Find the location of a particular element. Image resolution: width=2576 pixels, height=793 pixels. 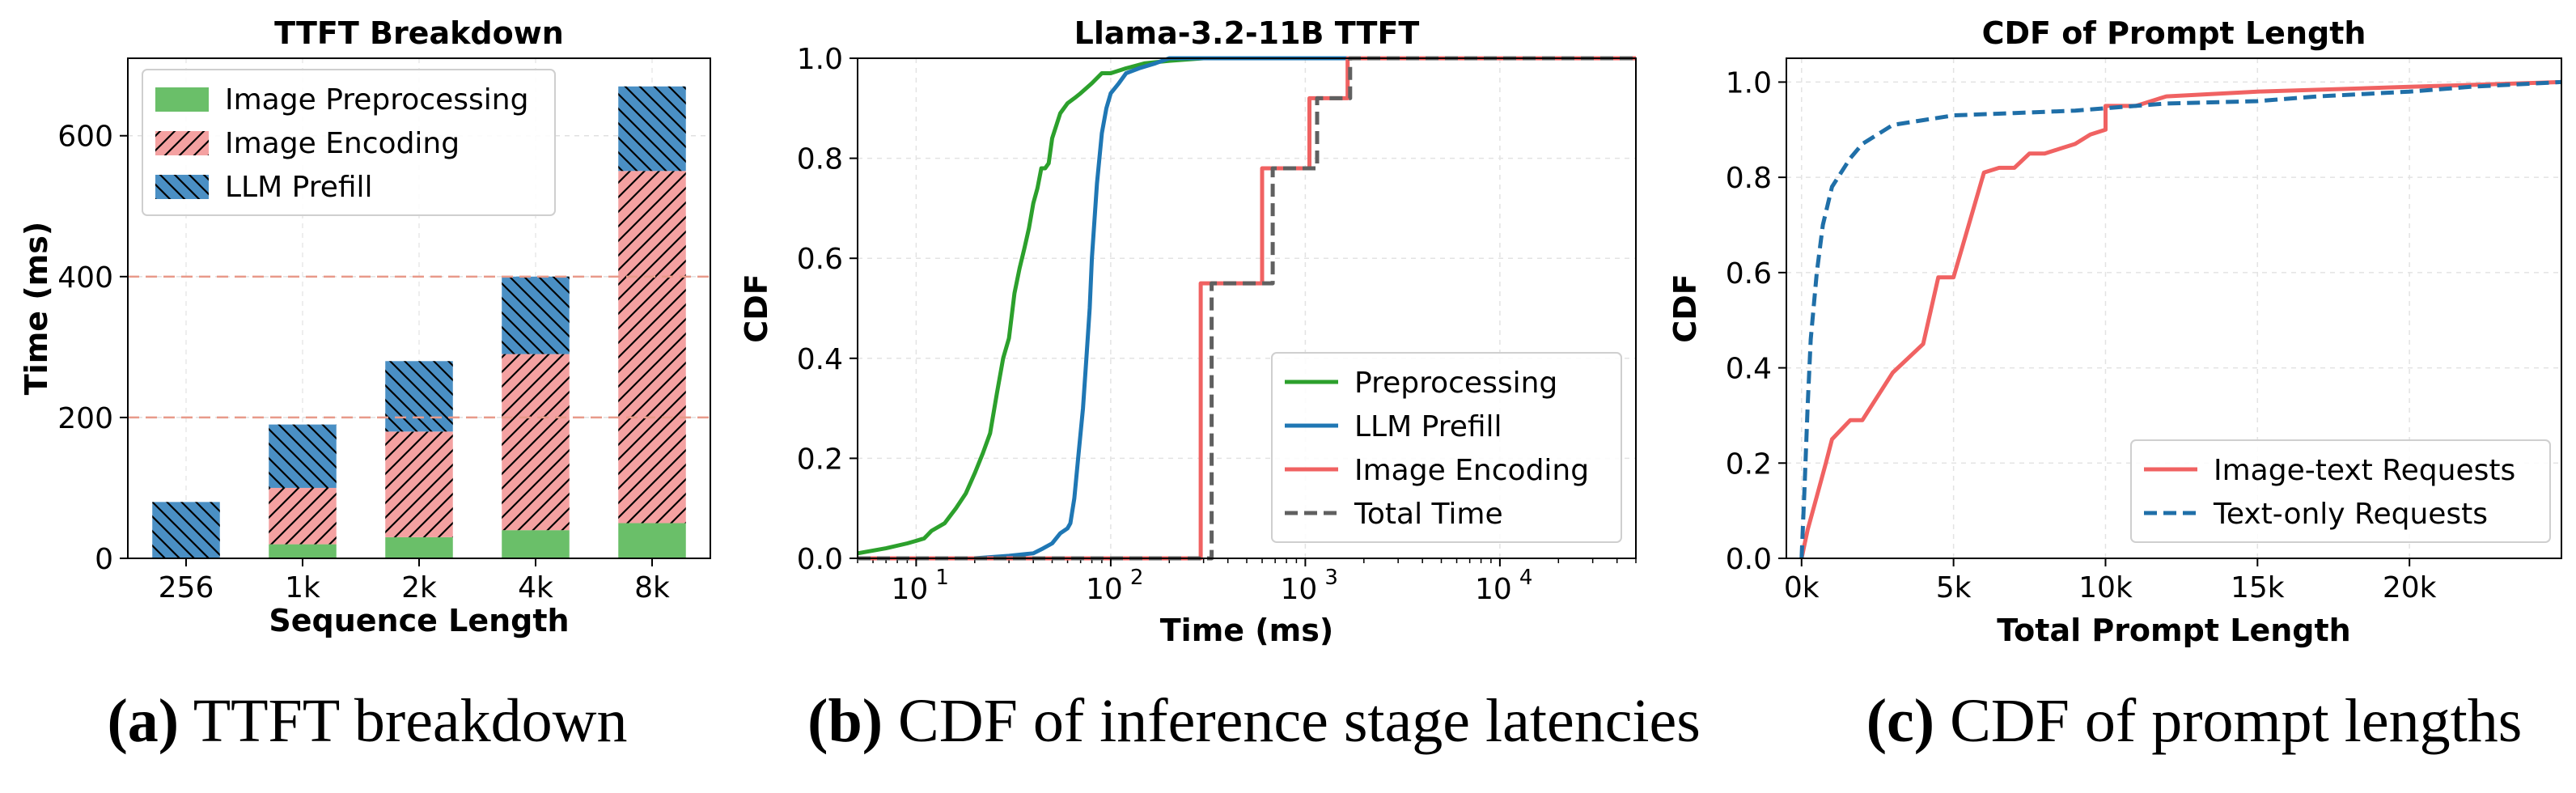

x-tick-label: 1k is located at coordinates (302, 587).